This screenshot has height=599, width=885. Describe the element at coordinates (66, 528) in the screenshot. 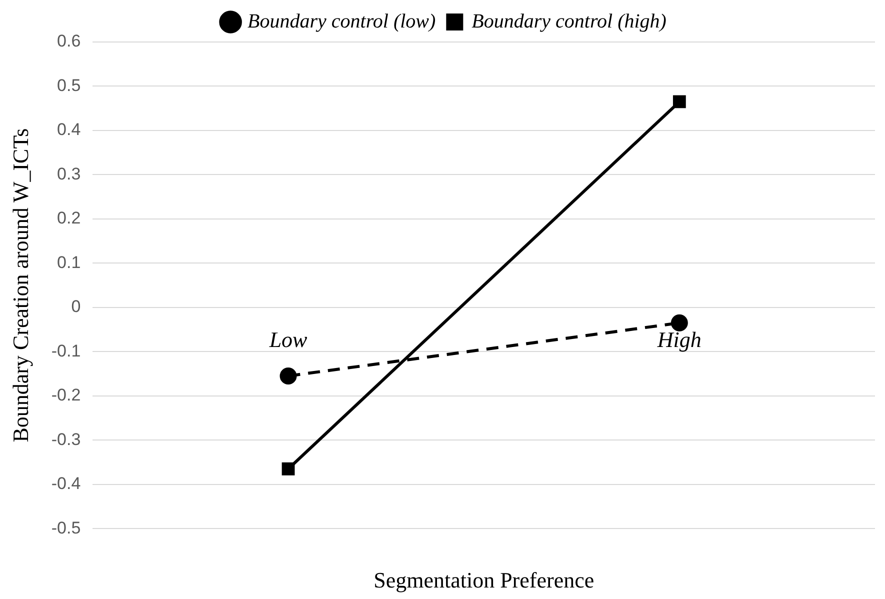

I see `y-tick-label: -0.5` at that location.